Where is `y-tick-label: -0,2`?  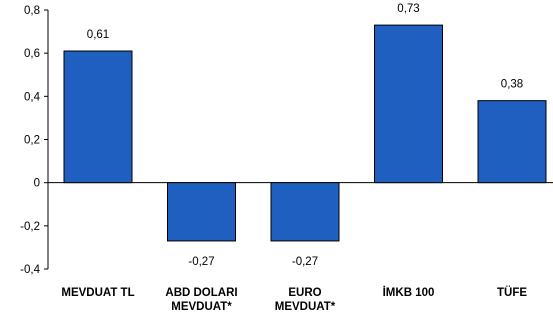
y-tick-label: -0,2 is located at coordinates (30, 227).